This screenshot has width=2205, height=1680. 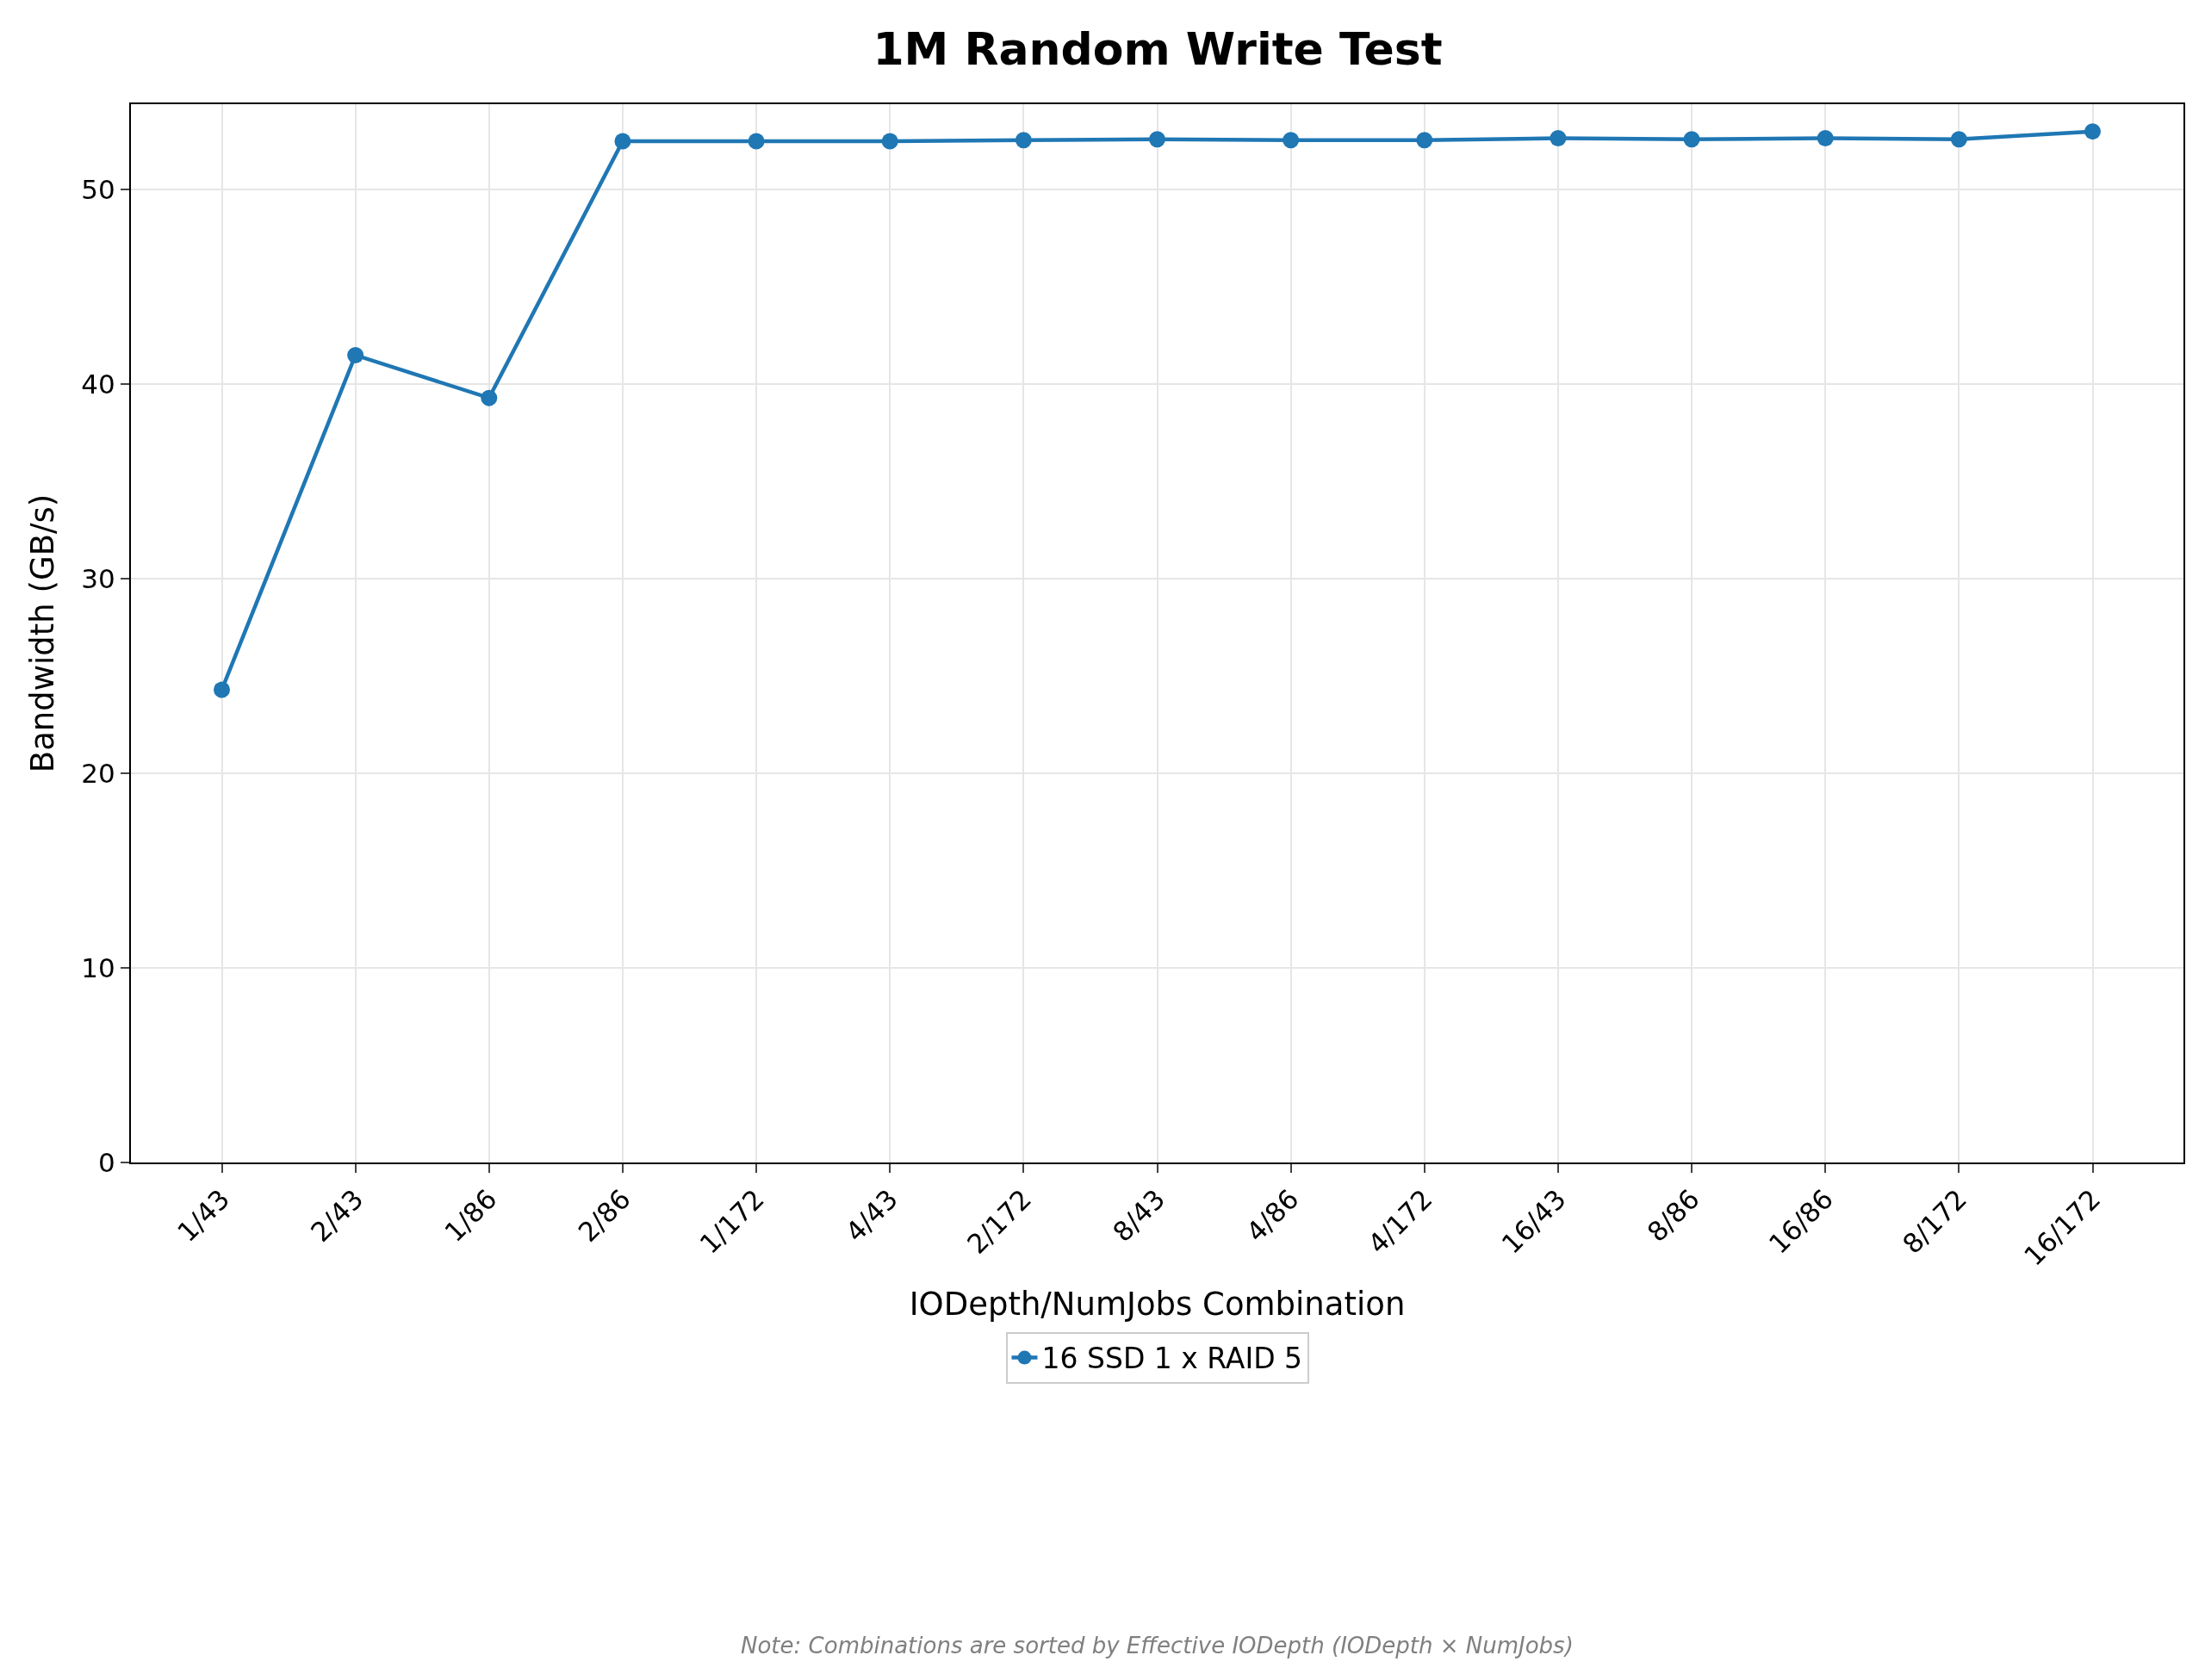 I want to click on y-tick-label: 20, so click(x=98, y=774).